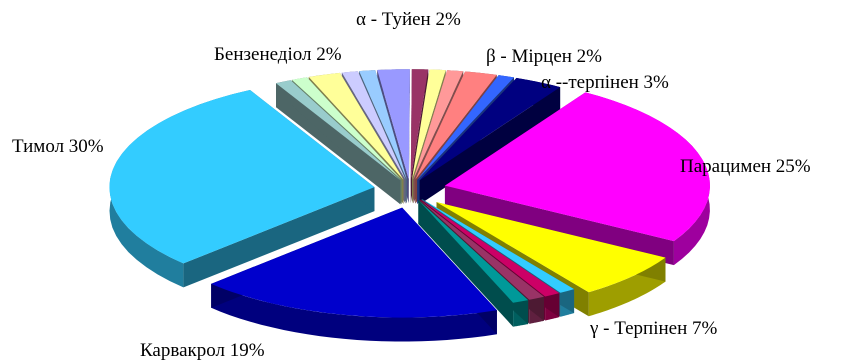  What do you see at coordinates (354, 312) in the screenshot?
I see `pie-slice-side` at bounding box center [354, 312].